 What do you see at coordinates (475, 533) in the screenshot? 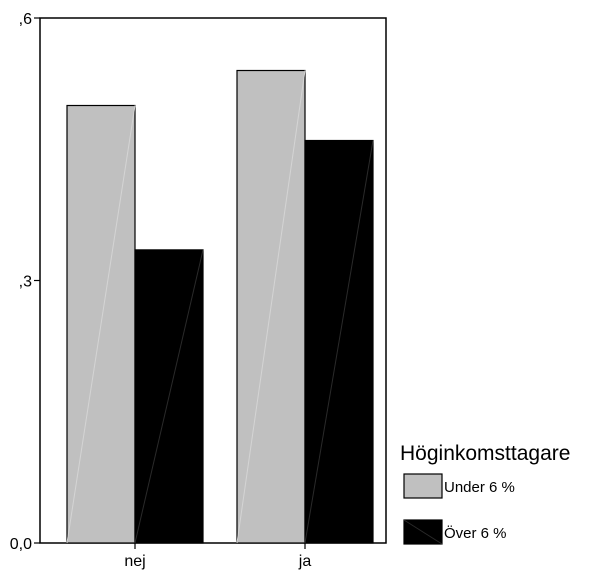
I see `legend-label-2: Över 6 %` at bounding box center [475, 533].